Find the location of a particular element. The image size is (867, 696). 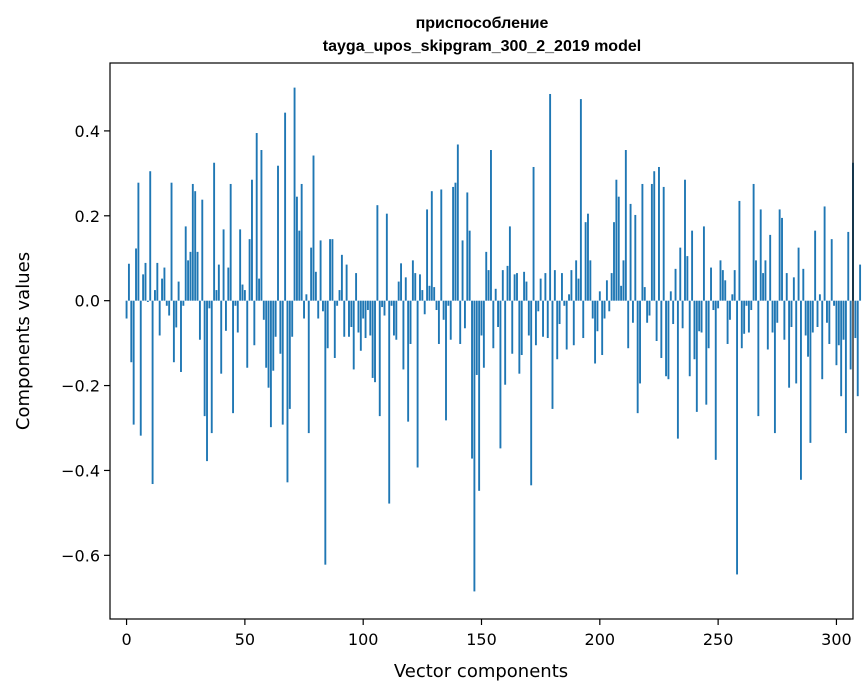

y-tick-label: −0.2 is located at coordinates (80, 386).